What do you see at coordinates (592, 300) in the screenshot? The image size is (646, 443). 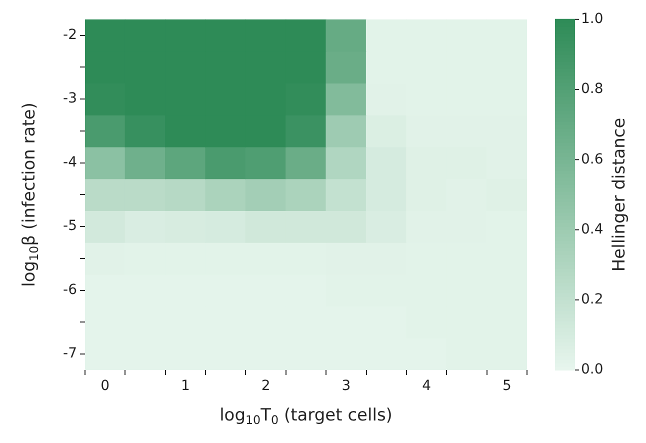 I see `color-bar-label: 0.2` at bounding box center [592, 300].